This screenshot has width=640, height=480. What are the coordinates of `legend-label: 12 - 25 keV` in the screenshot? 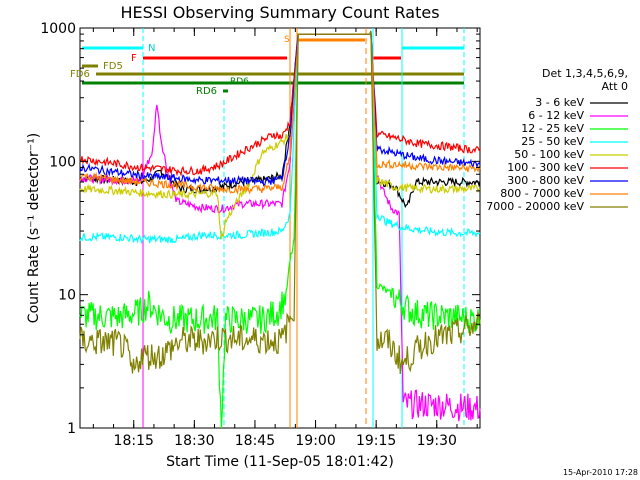 It's located at (552, 128).